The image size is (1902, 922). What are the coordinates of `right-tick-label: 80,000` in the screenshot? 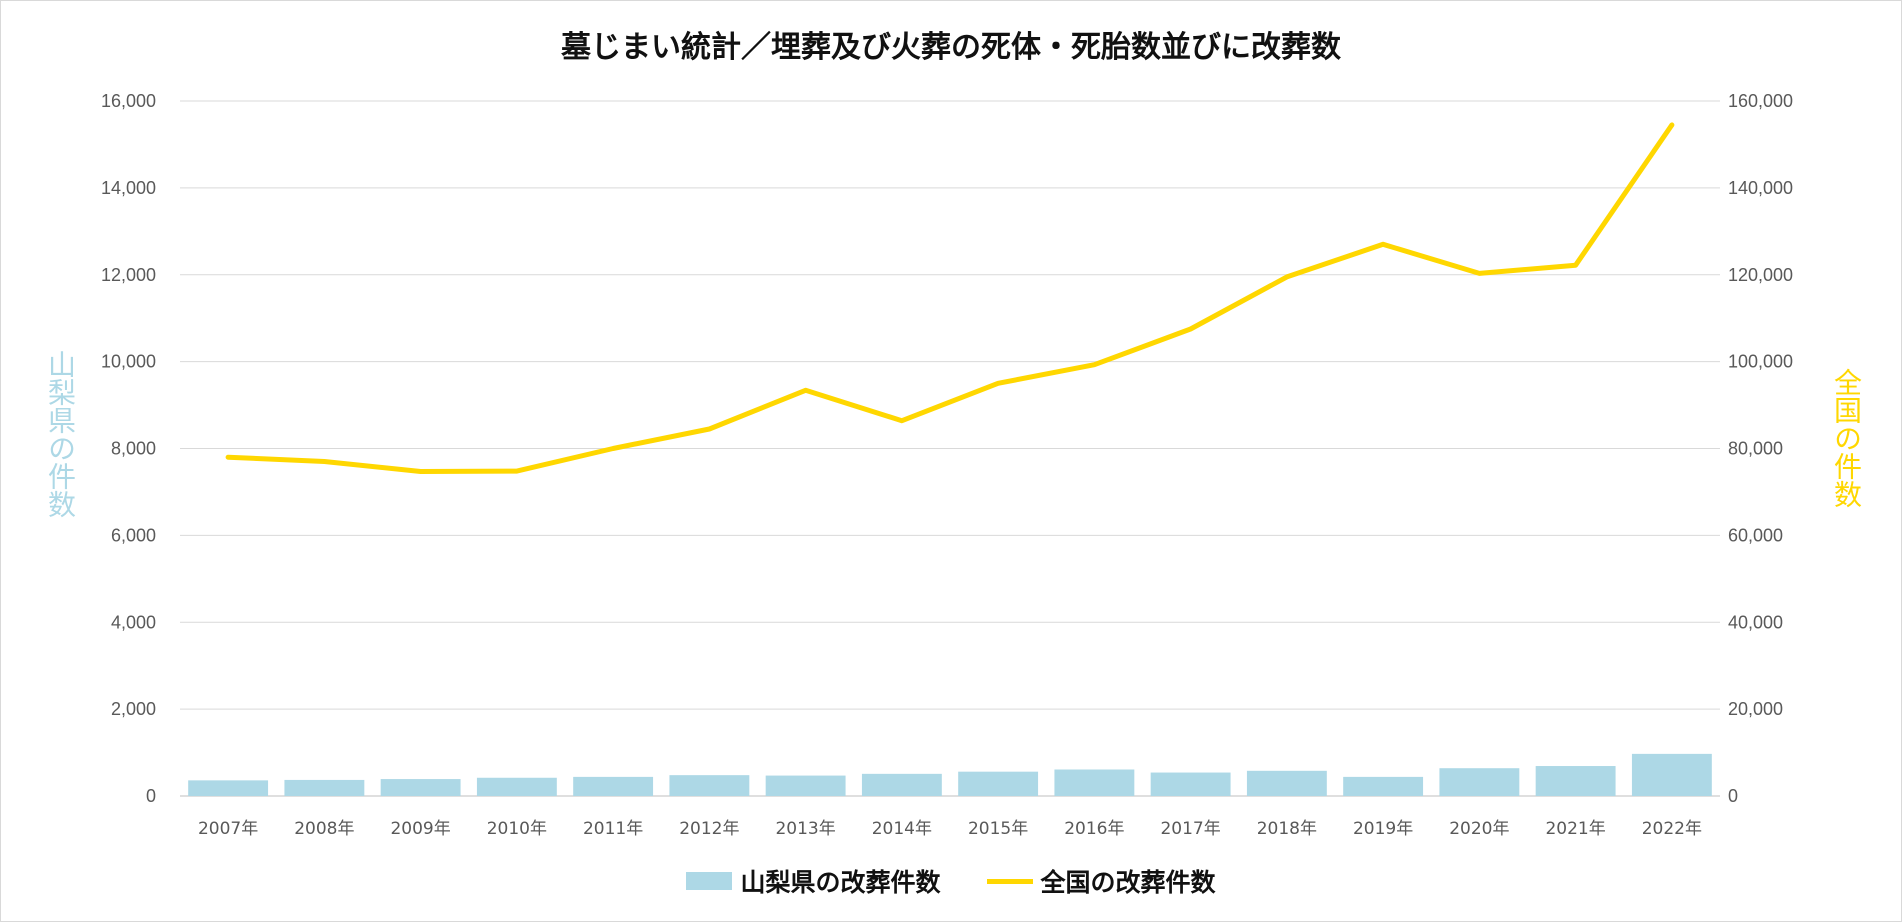 It's located at (1755, 449).